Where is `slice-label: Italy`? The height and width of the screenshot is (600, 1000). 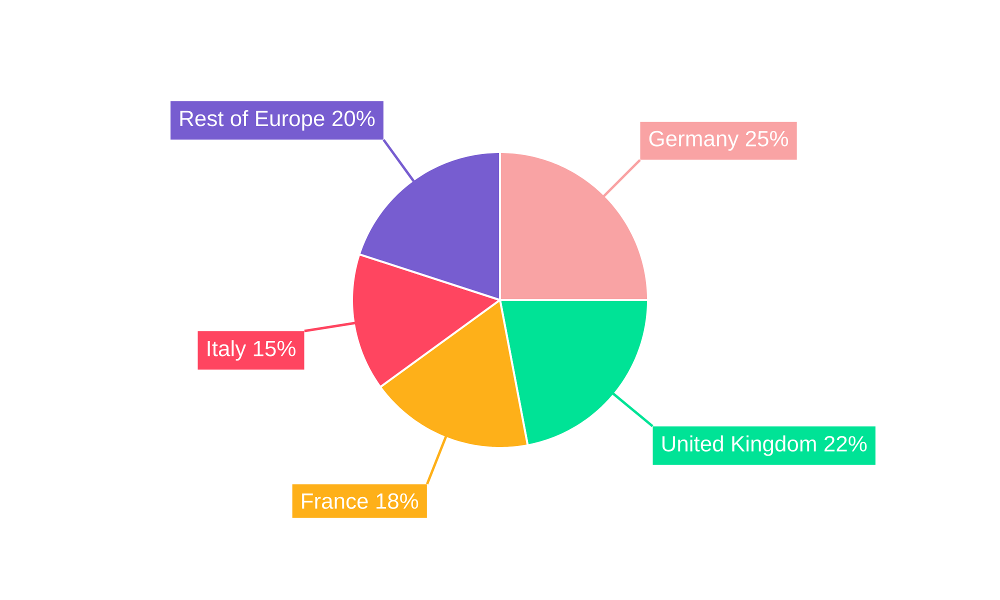 slice-label: Italy is located at coordinates (227, 350).